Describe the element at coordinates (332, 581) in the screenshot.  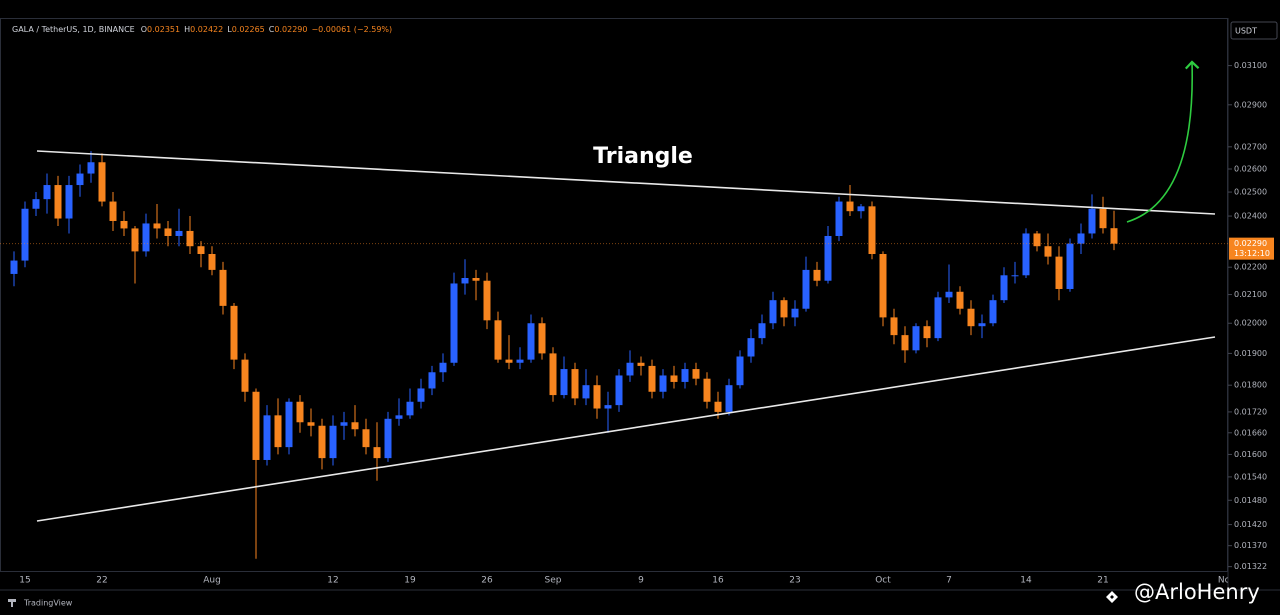
I see `x-tick-label: 12` at that location.